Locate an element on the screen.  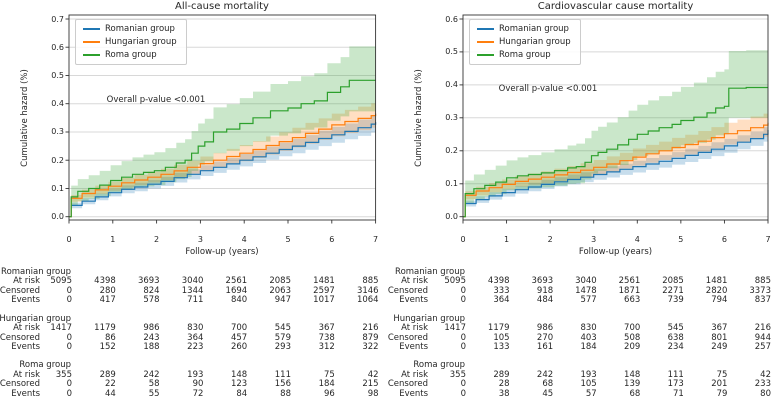
risk-table-cell: 280 is located at coordinates (107, 290).